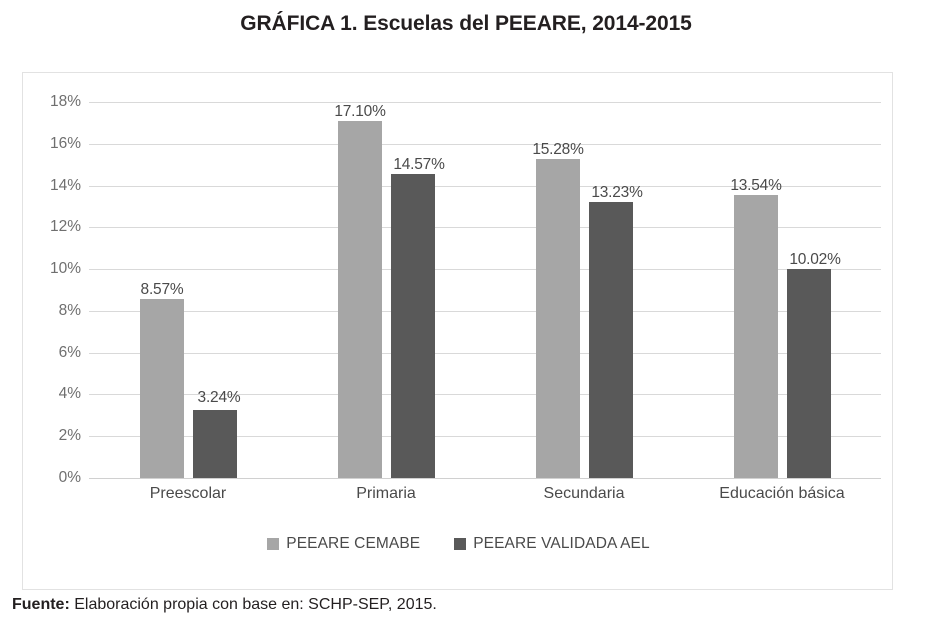 The width and height of the screenshot is (932, 631). I want to click on y-axis-tick-10: 10%, so click(65, 269).